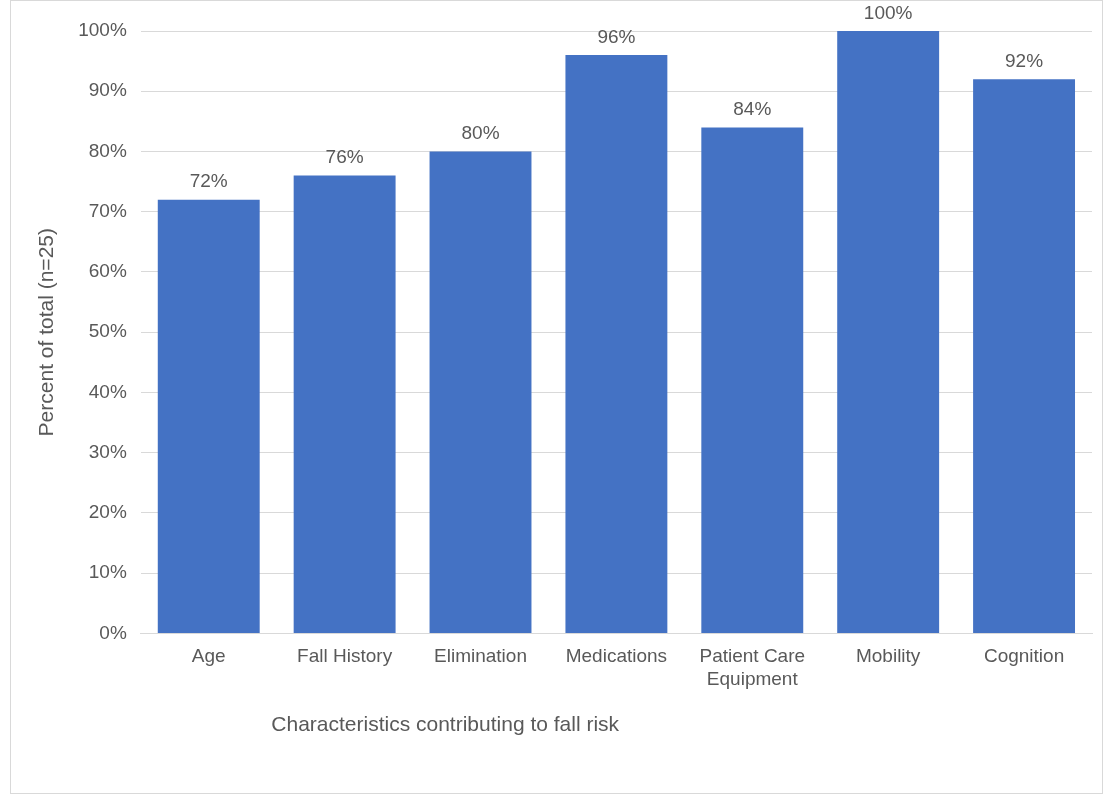 This screenshot has height=794, width=1103. What do you see at coordinates (616, 36) in the screenshot?
I see `data-label: 96%` at bounding box center [616, 36].